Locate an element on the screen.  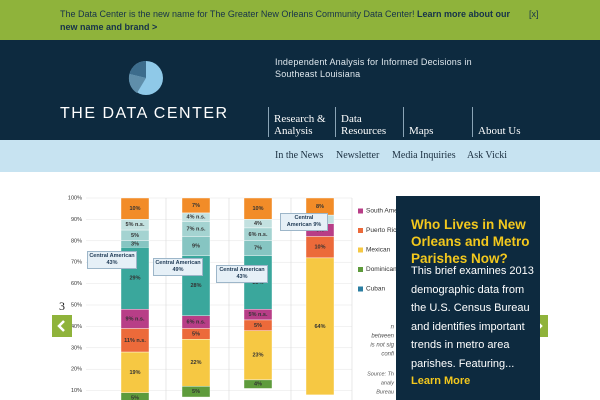
segment-label: 64% is located at coordinates (319, 327).